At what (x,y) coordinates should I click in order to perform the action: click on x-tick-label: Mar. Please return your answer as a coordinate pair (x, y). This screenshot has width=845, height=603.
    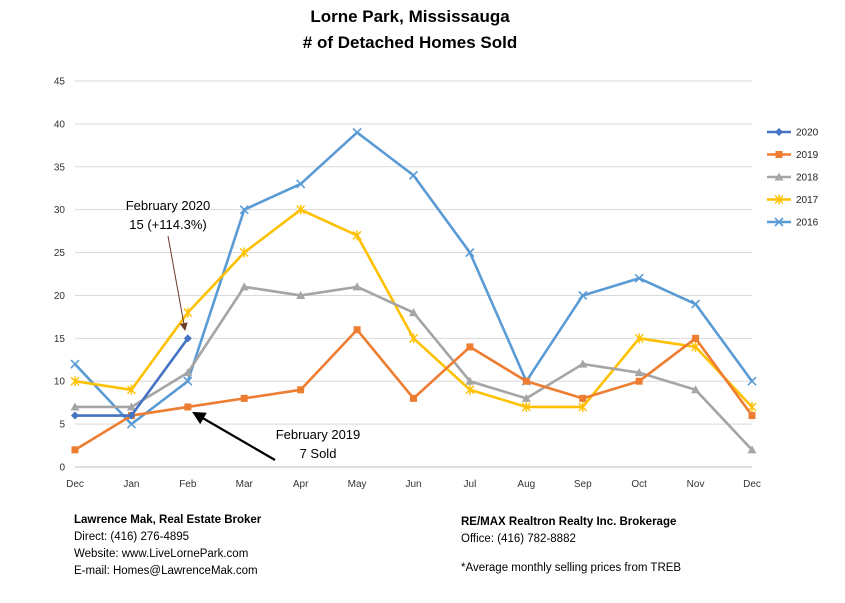
    Looking at the image, I should click on (245, 484).